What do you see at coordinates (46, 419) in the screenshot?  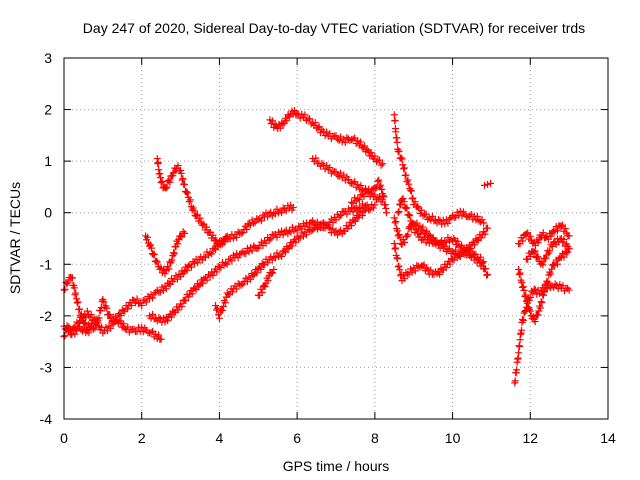 I see `y-tick-label: -4` at bounding box center [46, 419].